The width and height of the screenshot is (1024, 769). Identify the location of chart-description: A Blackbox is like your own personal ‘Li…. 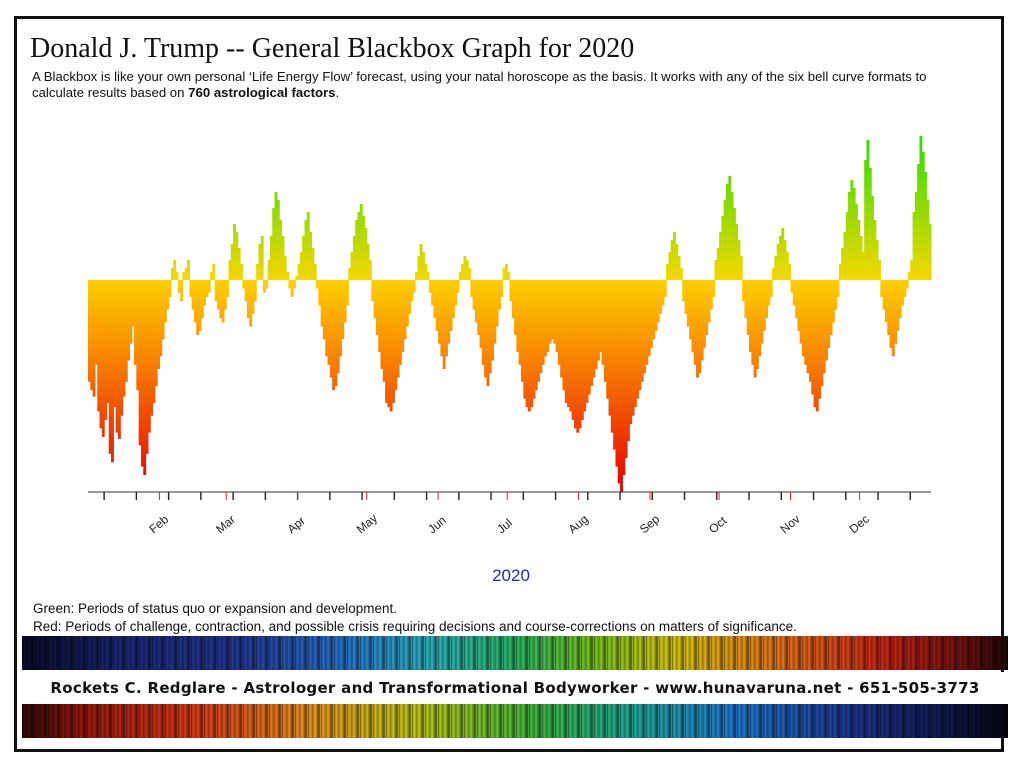
(507, 85).